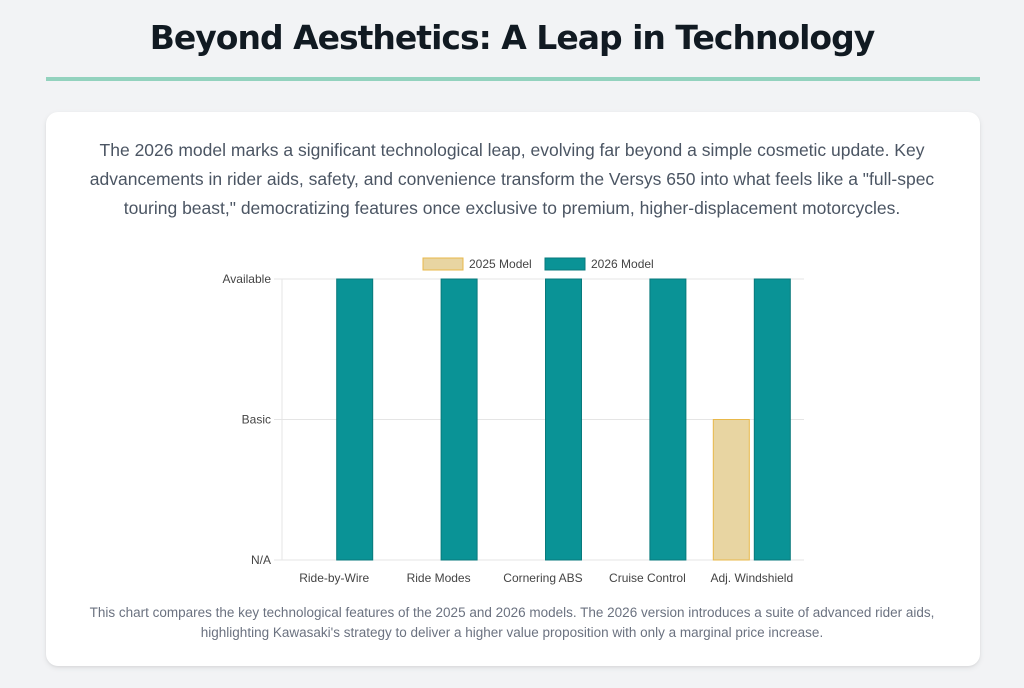 The image size is (1024, 688). What do you see at coordinates (512, 37) in the screenshot?
I see `page-title: Beyond Aesthetics: A Leap in Technology` at bounding box center [512, 37].